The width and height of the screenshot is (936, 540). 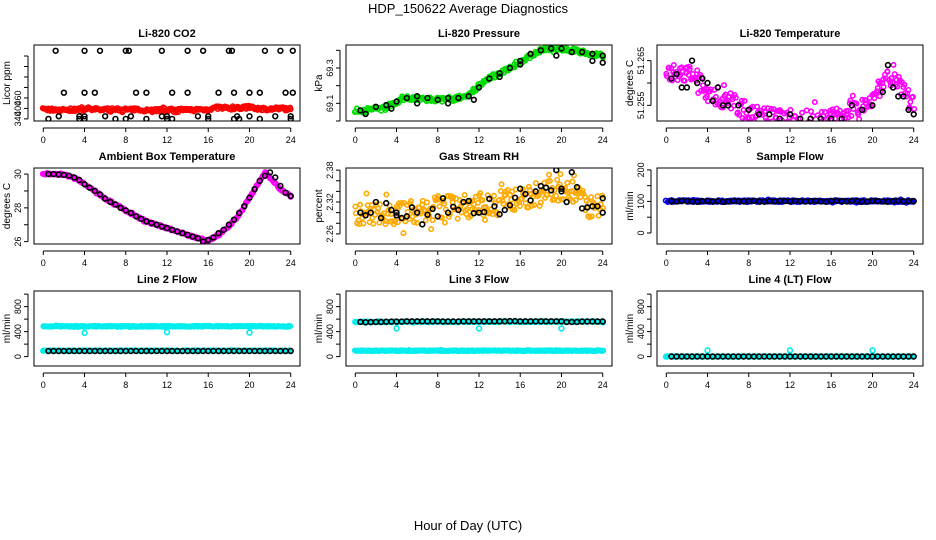 I want to click on y-axis-label: ml/min, so click(x=630, y=328).